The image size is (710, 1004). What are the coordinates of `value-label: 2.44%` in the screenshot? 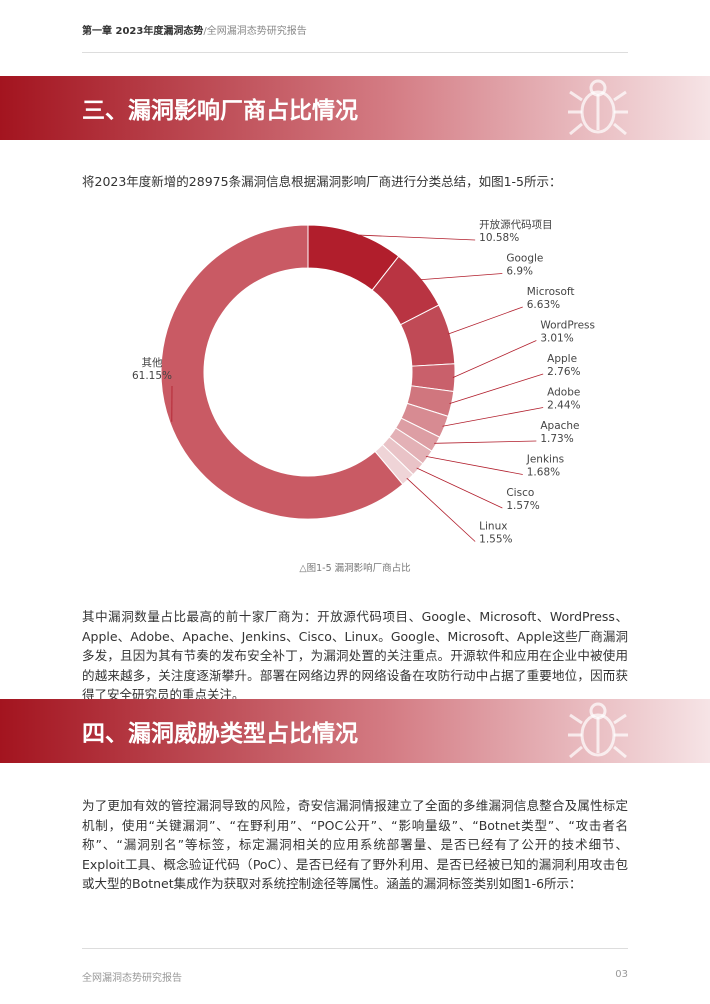 It's located at (563, 406).